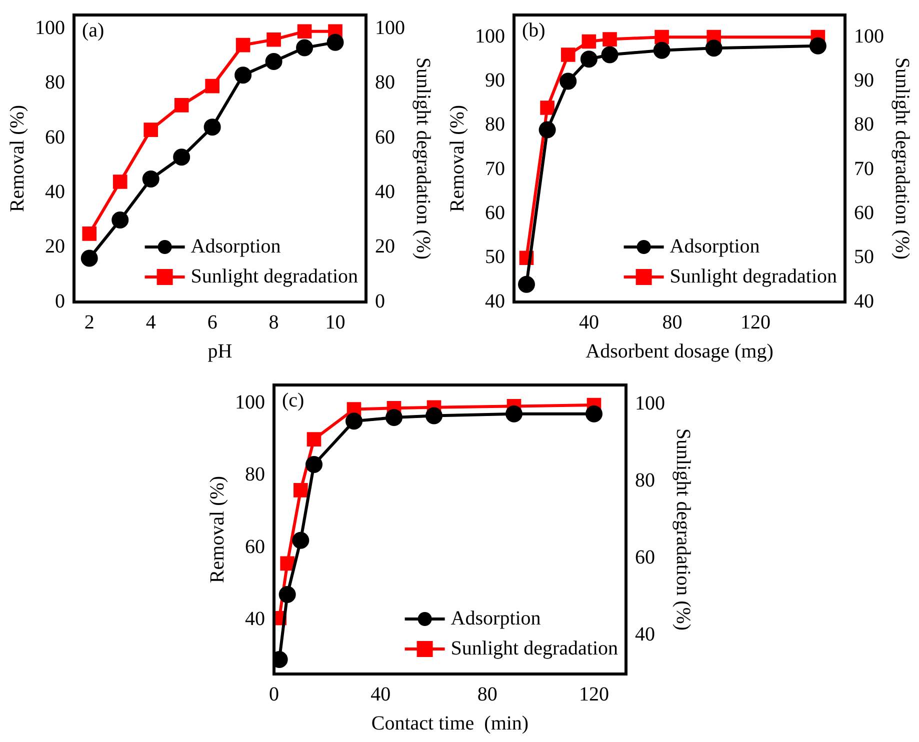  What do you see at coordinates (495, 257) in the screenshot?
I see `y-tick-label: 50` at bounding box center [495, 257].